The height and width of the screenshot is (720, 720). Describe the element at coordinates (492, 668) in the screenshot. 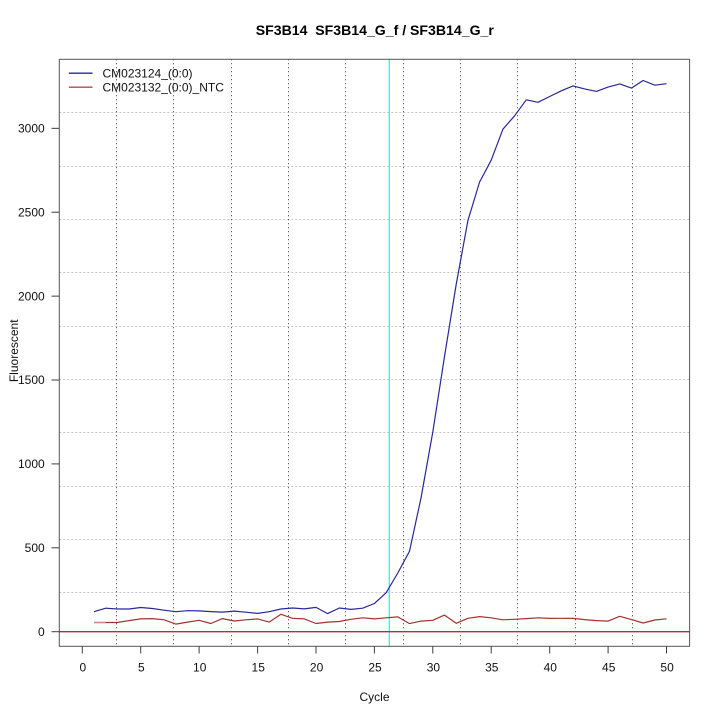

I see `svg-text: 35` at that location.